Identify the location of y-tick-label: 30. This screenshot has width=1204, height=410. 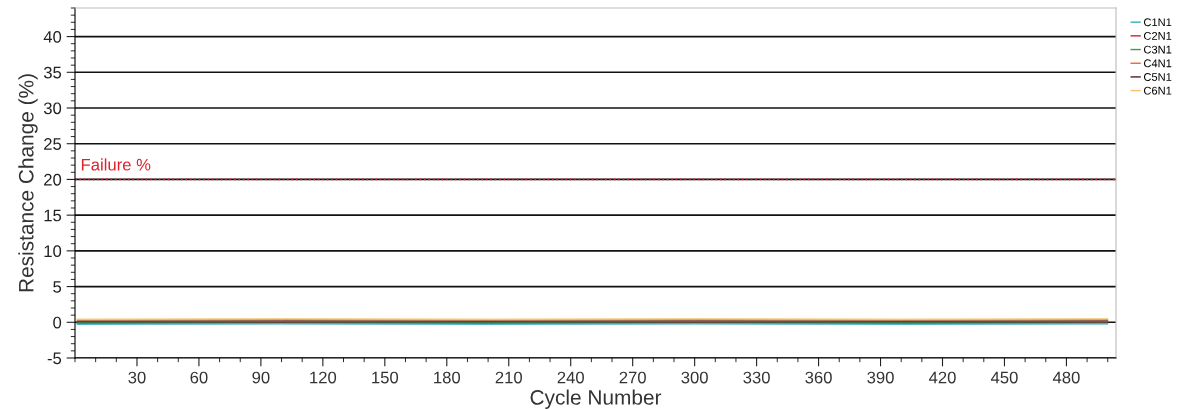
(52, 108).